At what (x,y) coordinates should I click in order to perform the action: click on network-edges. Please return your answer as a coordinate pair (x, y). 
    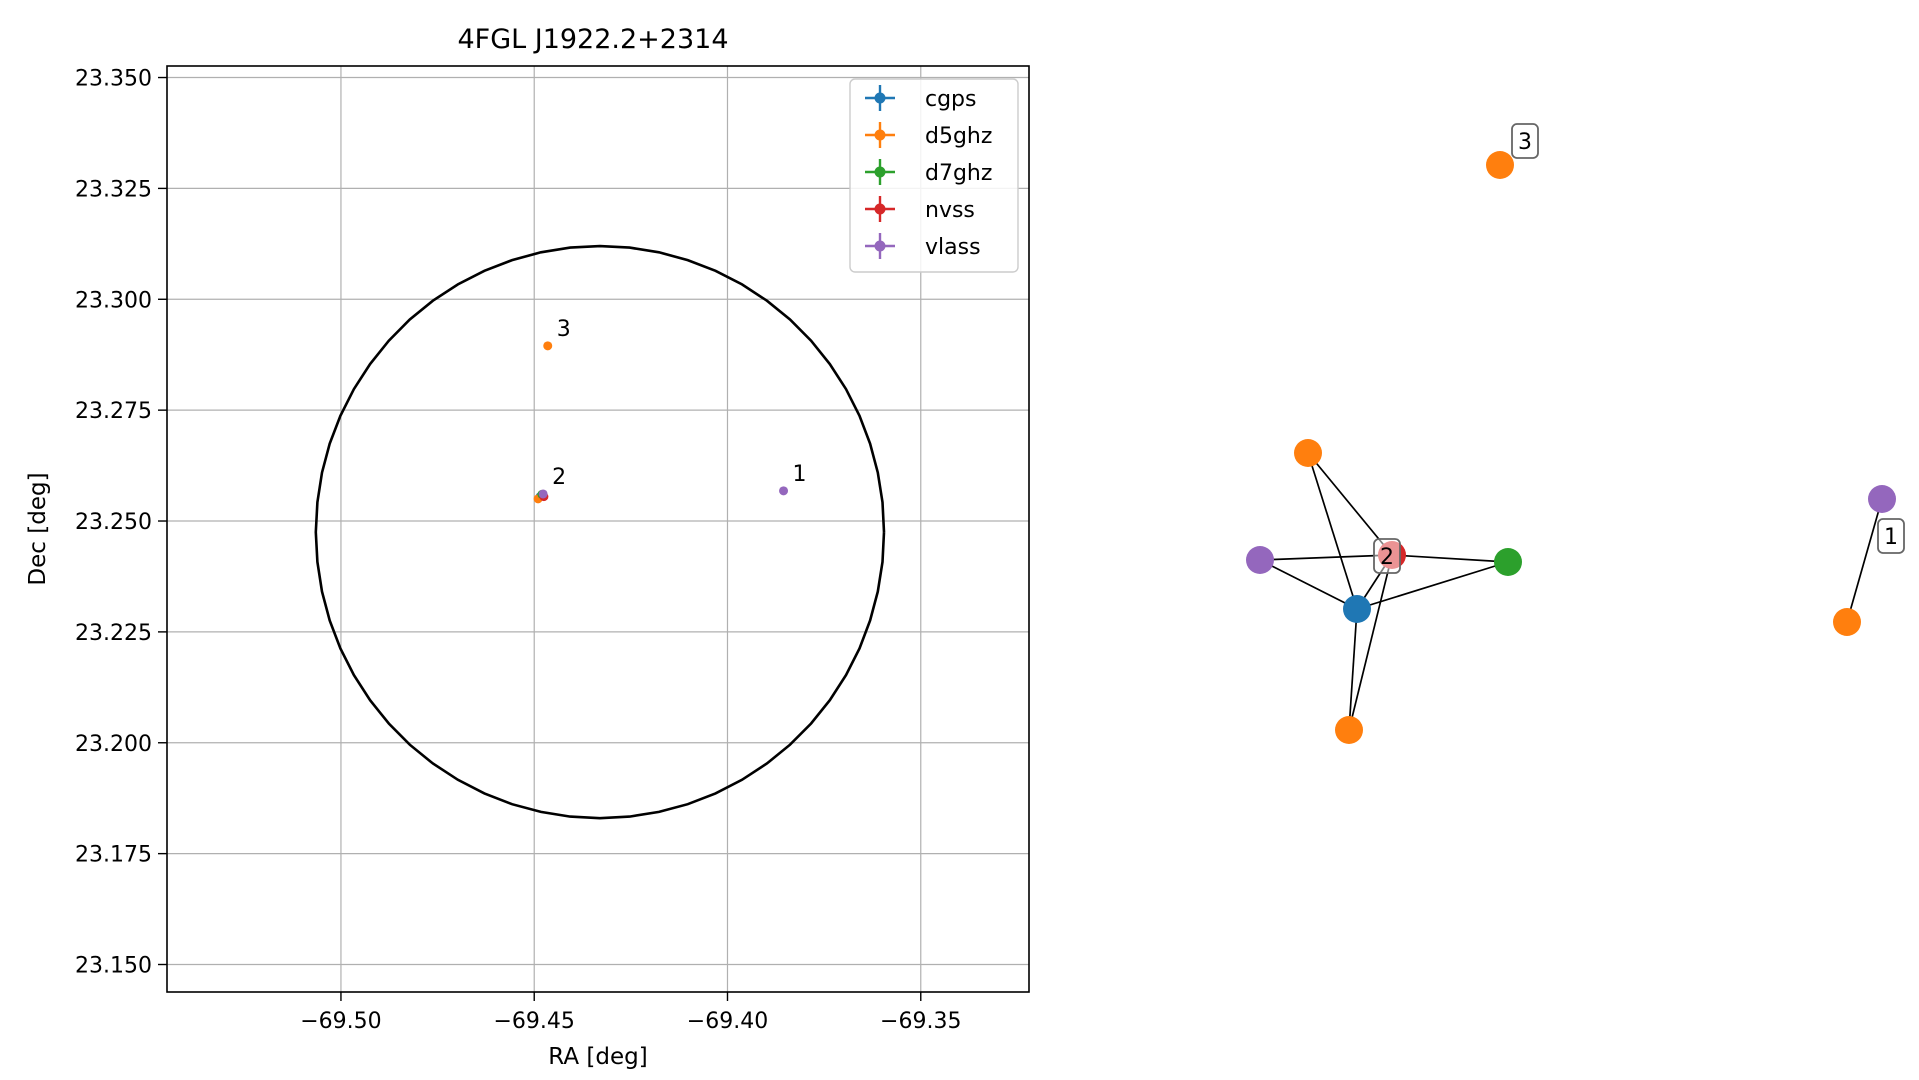
    Looking at the image, I should click on (1571, 591).